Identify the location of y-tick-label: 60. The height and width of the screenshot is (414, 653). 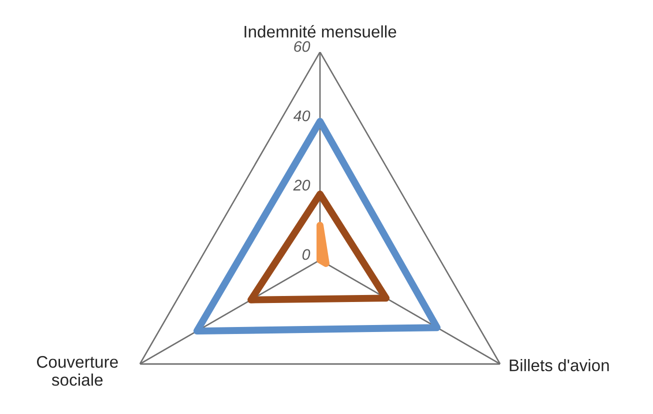
(302, 46).